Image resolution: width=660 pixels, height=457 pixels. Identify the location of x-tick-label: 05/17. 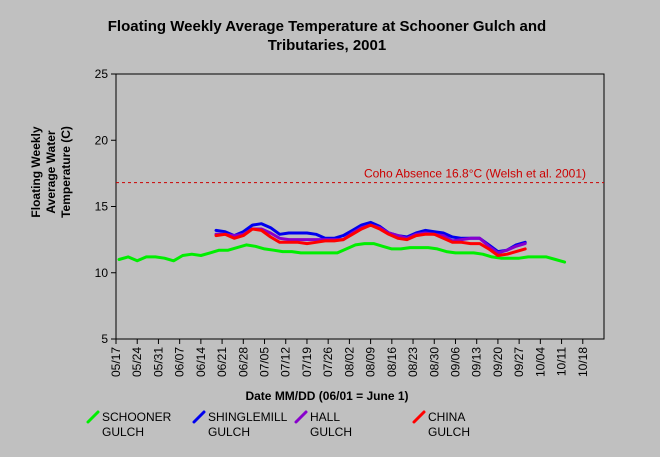
(116, 362).